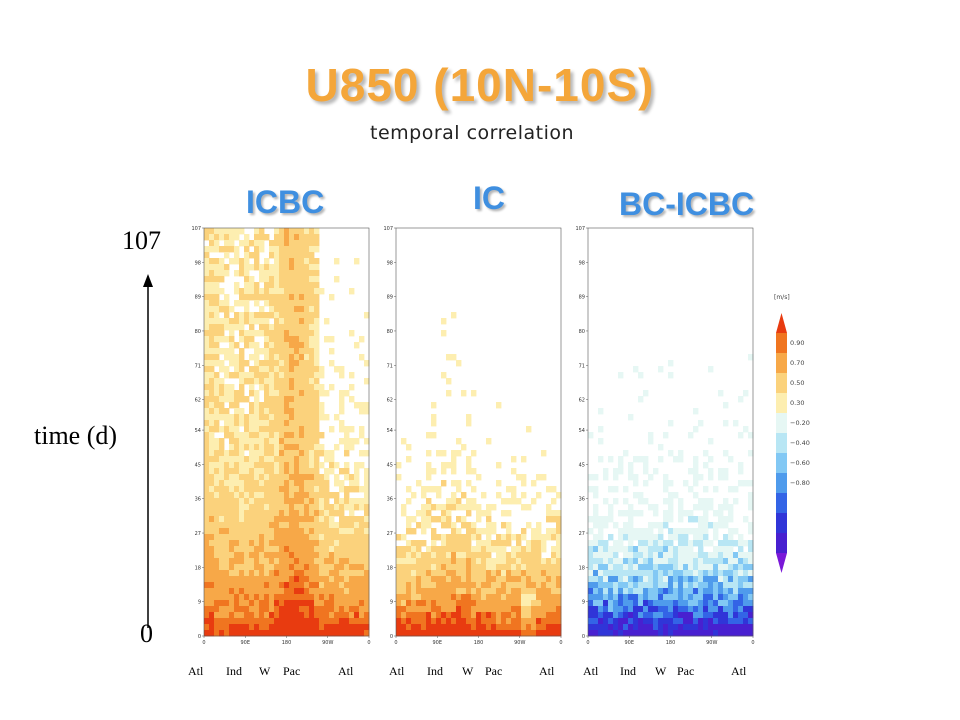  I want to click on heatmap-cells, so click(287, 432).